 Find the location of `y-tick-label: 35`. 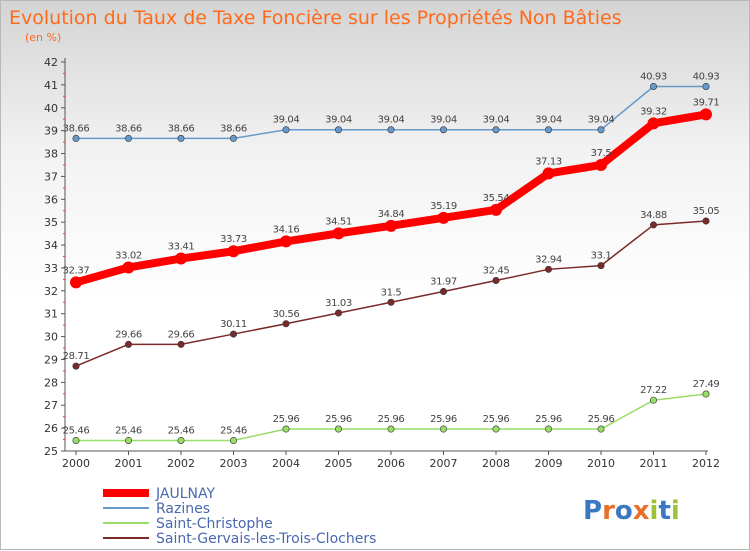

y-tick-label: 35 is located at coordinates (51, 222).